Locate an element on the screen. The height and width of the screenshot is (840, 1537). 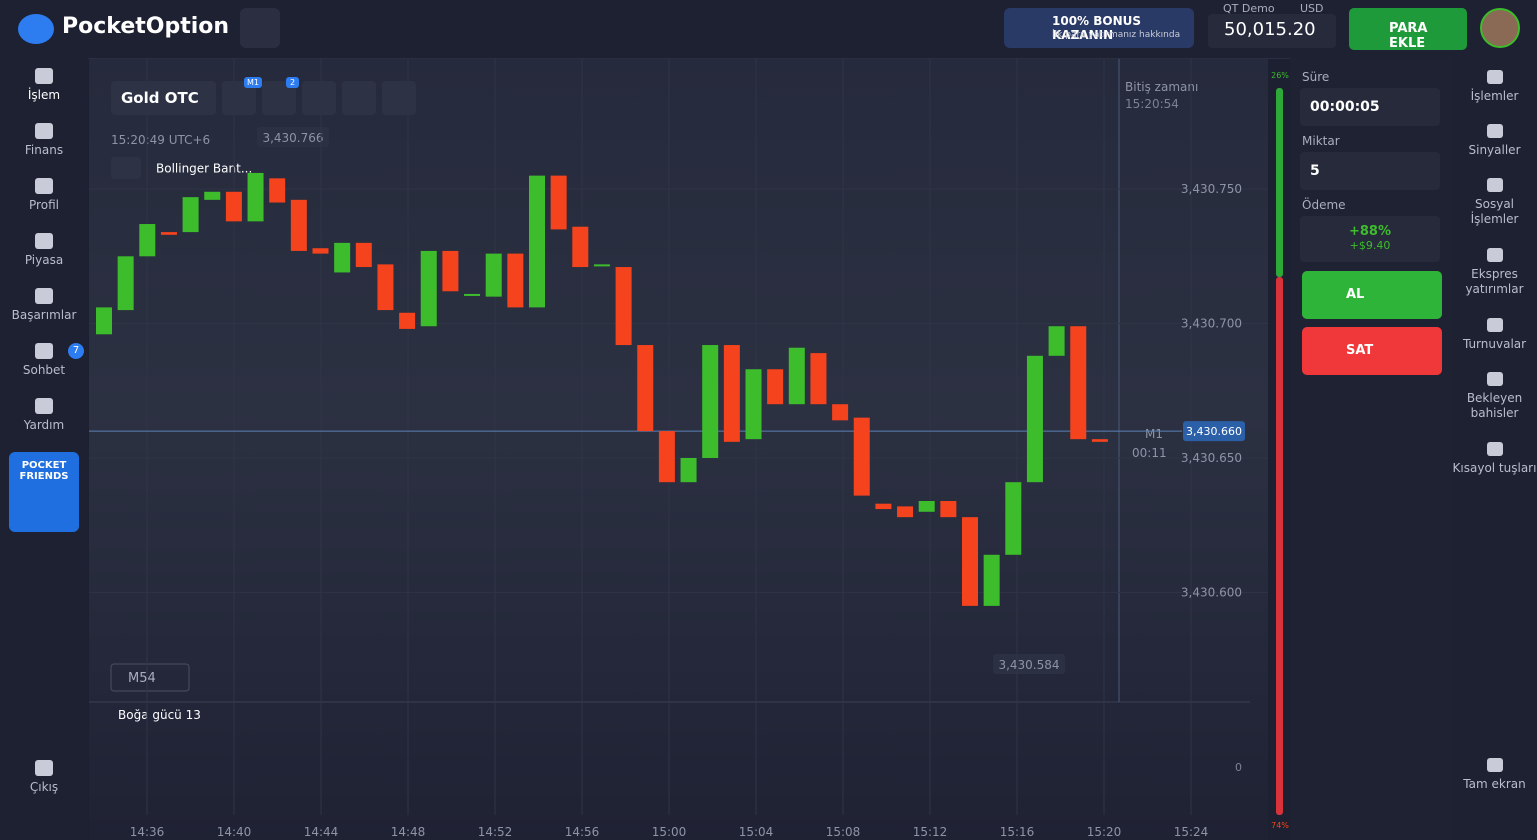
current-price: 3,430.660 is located at coordinates (1214, 431).